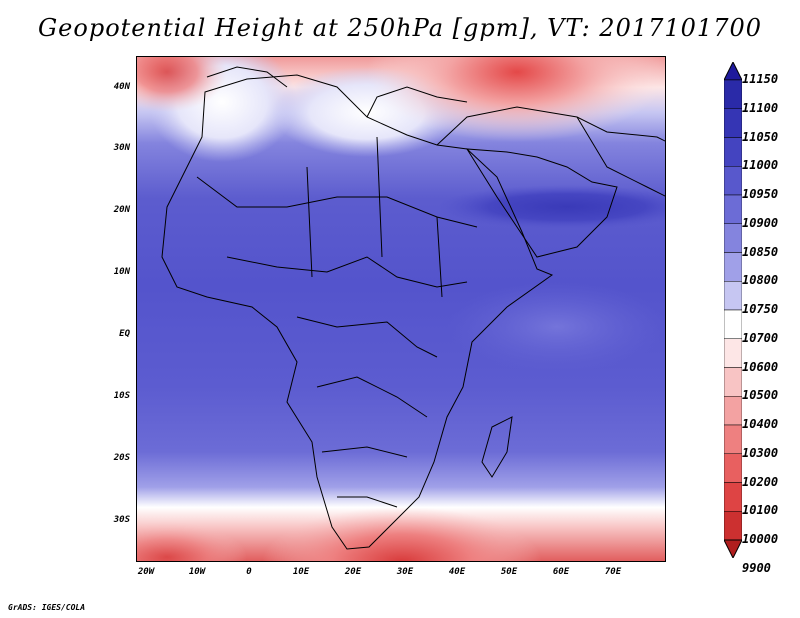  What do you see at coordinates (121, 148) in the screenshot?
I see `lat-label: 30N` at bounding box center [121, 148].